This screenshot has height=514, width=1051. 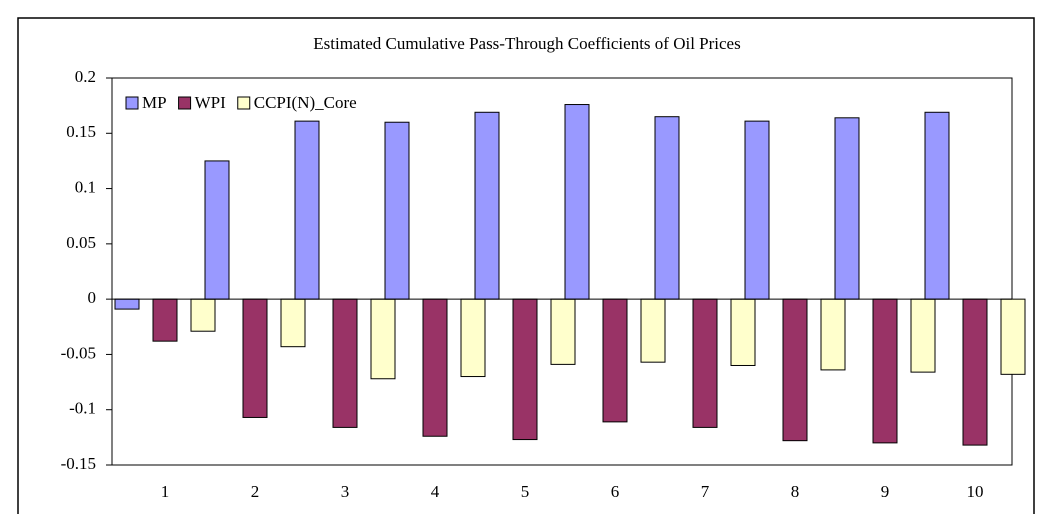 What do you see at coordinates (435, 491) in the screenshot?
I see `x-tick-label: 4` at bounding box center [435, 491].